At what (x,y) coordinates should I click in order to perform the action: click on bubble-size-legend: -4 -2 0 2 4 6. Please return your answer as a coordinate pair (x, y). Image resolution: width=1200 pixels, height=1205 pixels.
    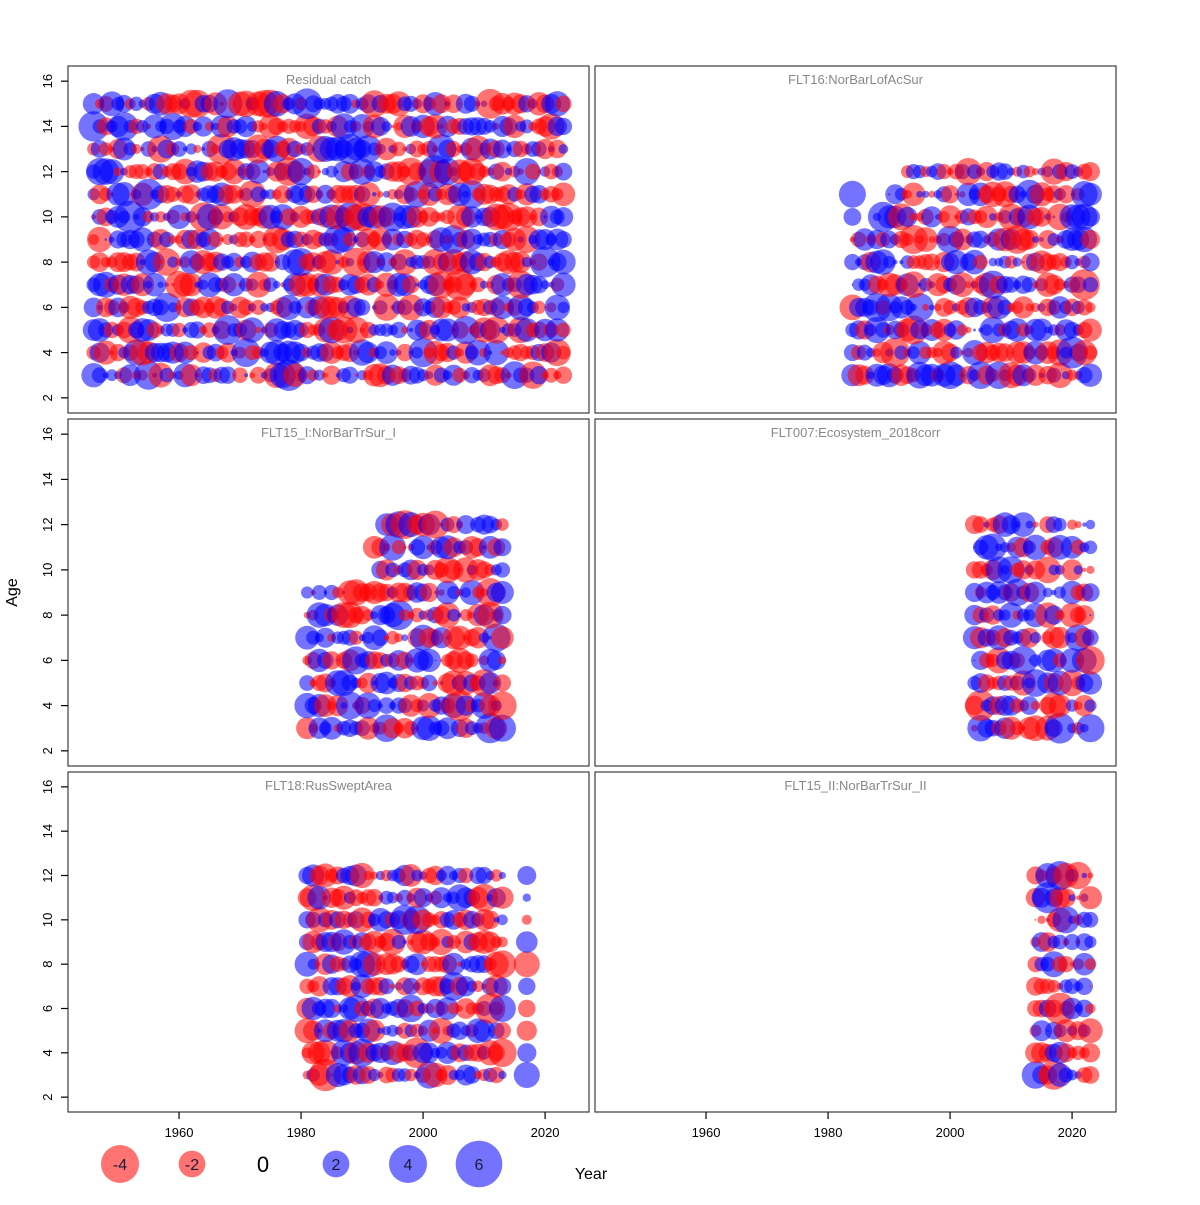
    Looking at the image, I should click on (302, 1164).